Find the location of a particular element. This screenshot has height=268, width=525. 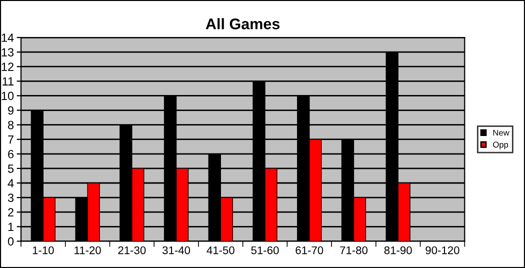

x-tick-label: 71-80 is located at coordinates (354, 250).